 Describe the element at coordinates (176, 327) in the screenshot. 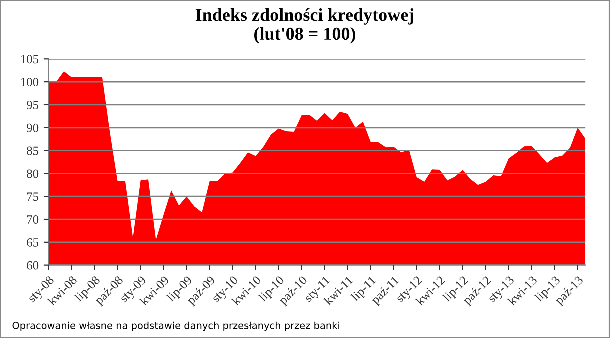

I see `text: Opracowanie własne na podstawie danych przesłanych przez banki` at that location.